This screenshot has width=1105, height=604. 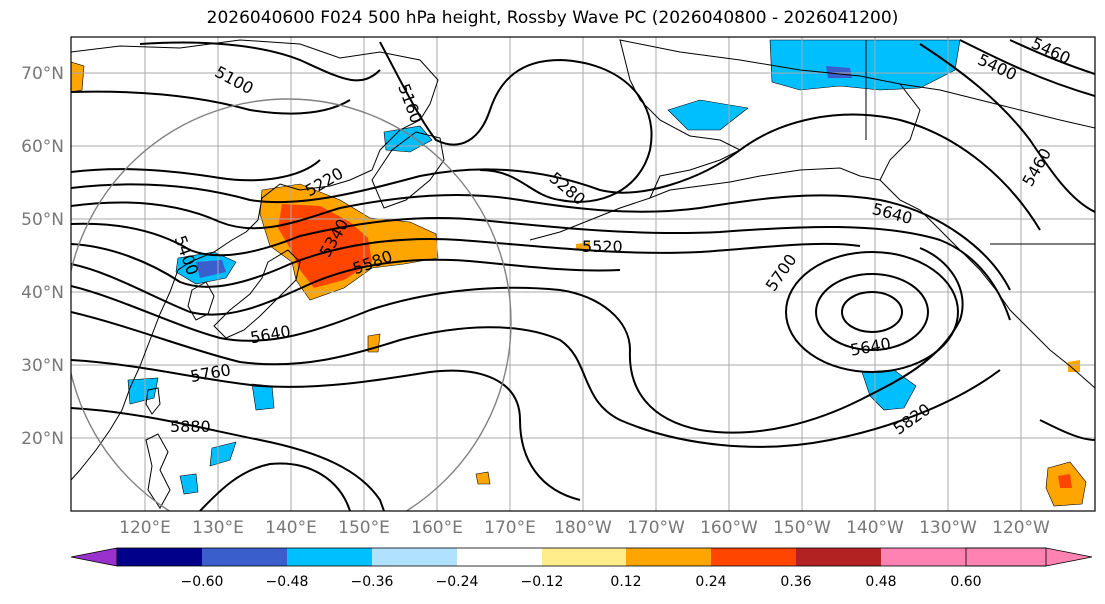 I want to click on colorbar-tick-label: 0.24, so click(x=710, y=582).